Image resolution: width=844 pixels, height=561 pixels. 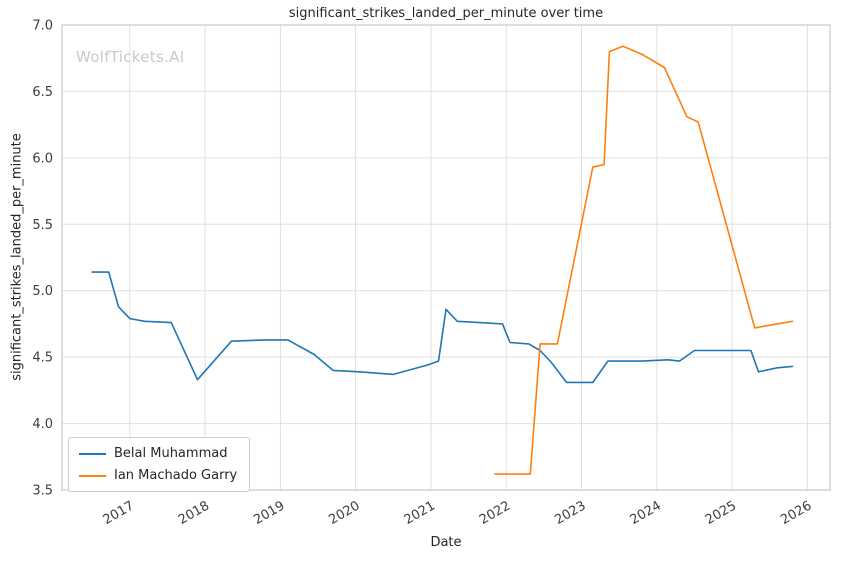 I want to click on y-tick-label: 7.0, so click(x=42, y=26).